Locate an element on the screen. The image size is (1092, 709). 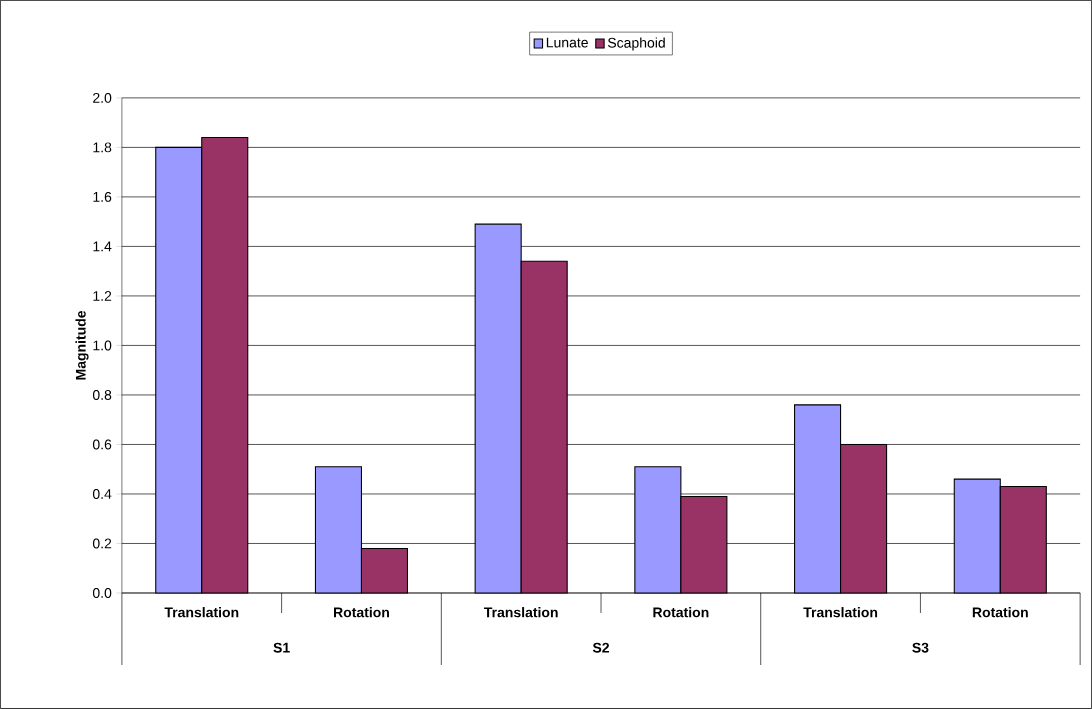
y-tick-label: 1.2 is located at coordinates (102, 296).